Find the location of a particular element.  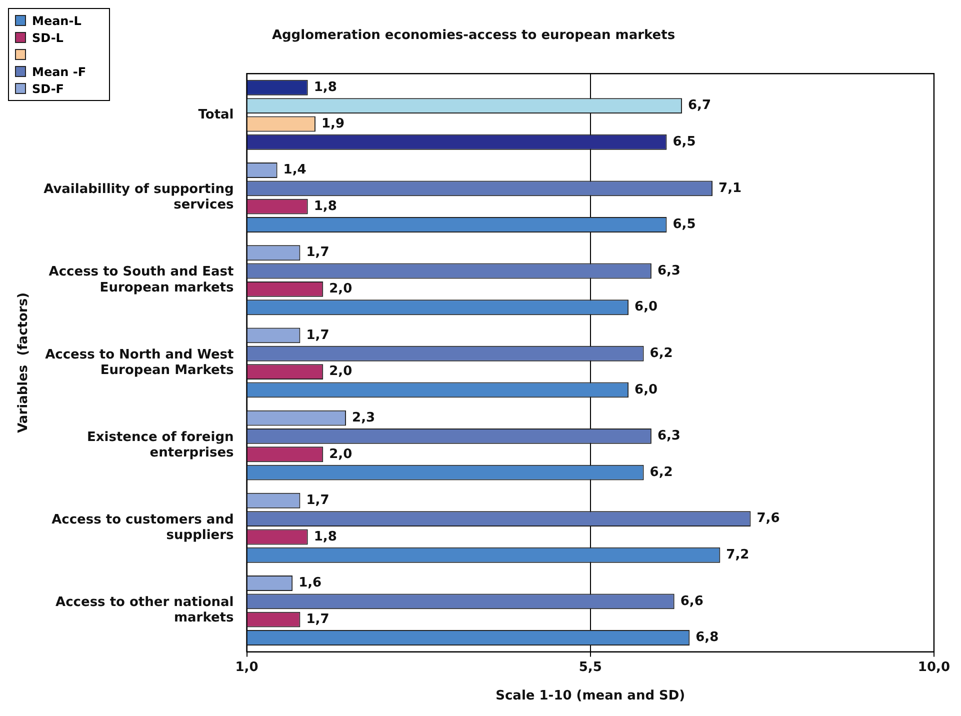

y-tick-label: Existence of foreign enterprises is located at coordinates (160, 445).